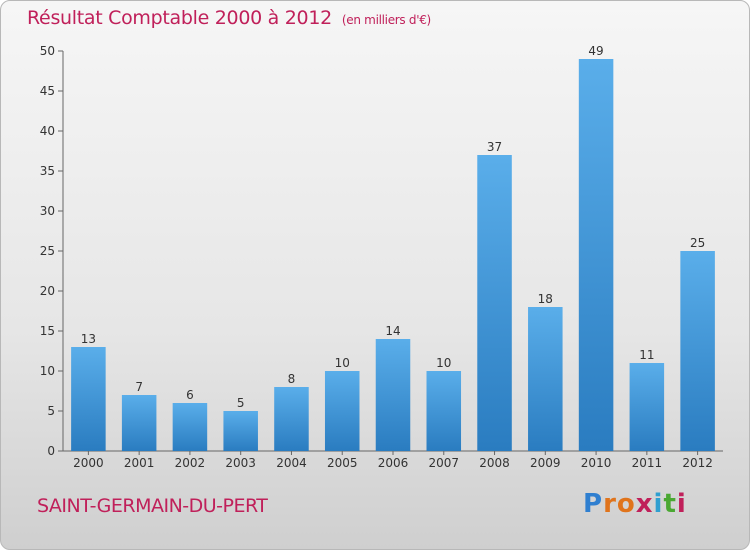 The image size is (750, 550). I want to click on y-tick-label: 5, so click(51, 411).